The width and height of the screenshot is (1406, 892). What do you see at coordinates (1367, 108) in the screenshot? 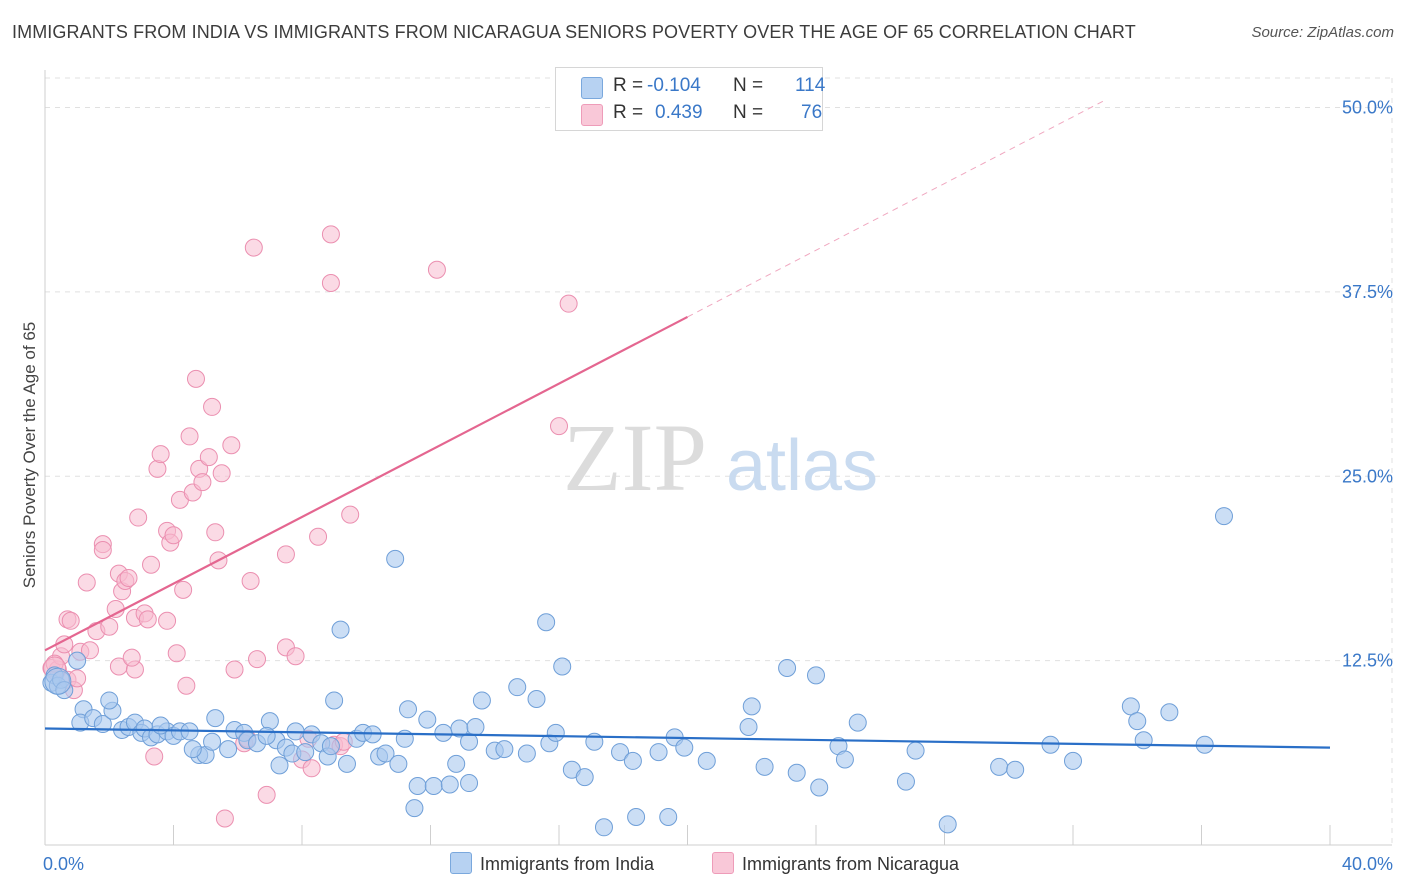
I see `y-tick-label: 50.0%` at bounding box center [1367, 108].